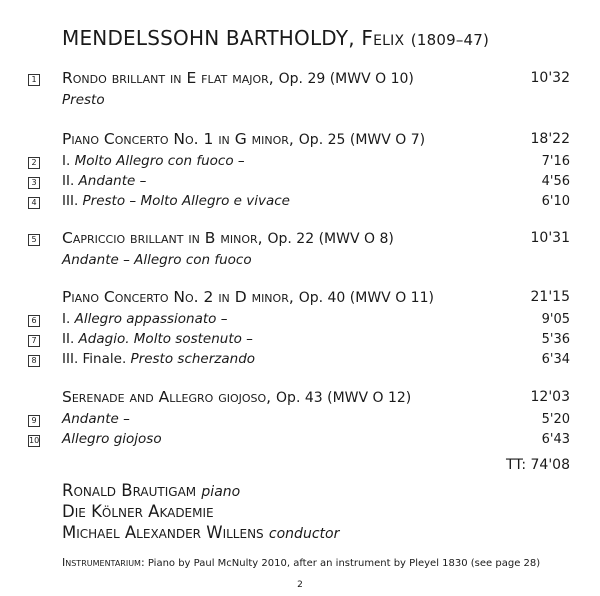  I want to click on instrumentarium-label: Instrumentarium:, so click(103, 562).